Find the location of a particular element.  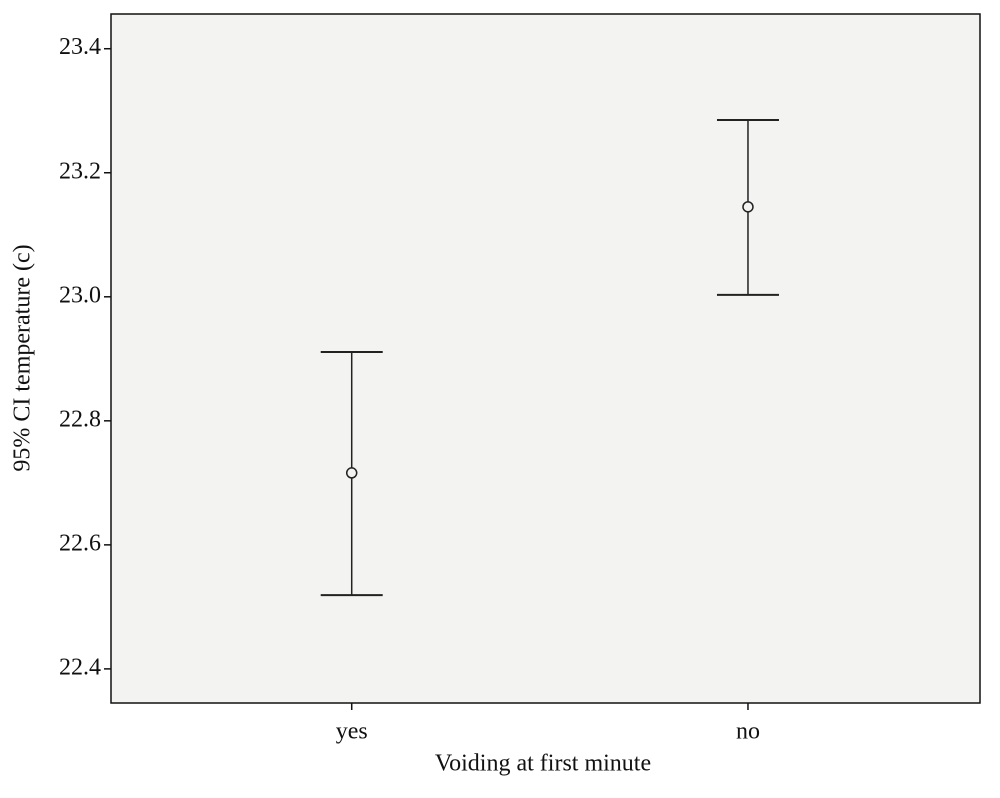

y-tick-label: 22.8 is located at coordinates (80, 419).